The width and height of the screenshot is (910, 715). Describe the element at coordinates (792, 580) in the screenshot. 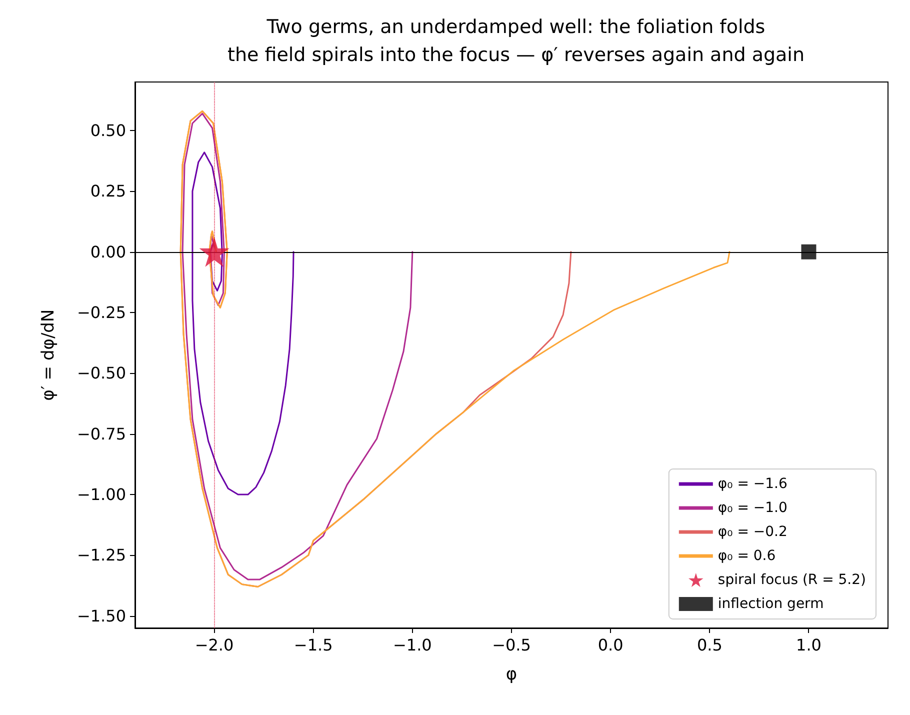

I see `legend-label: spiral focus (R = 5.2)` at that location.